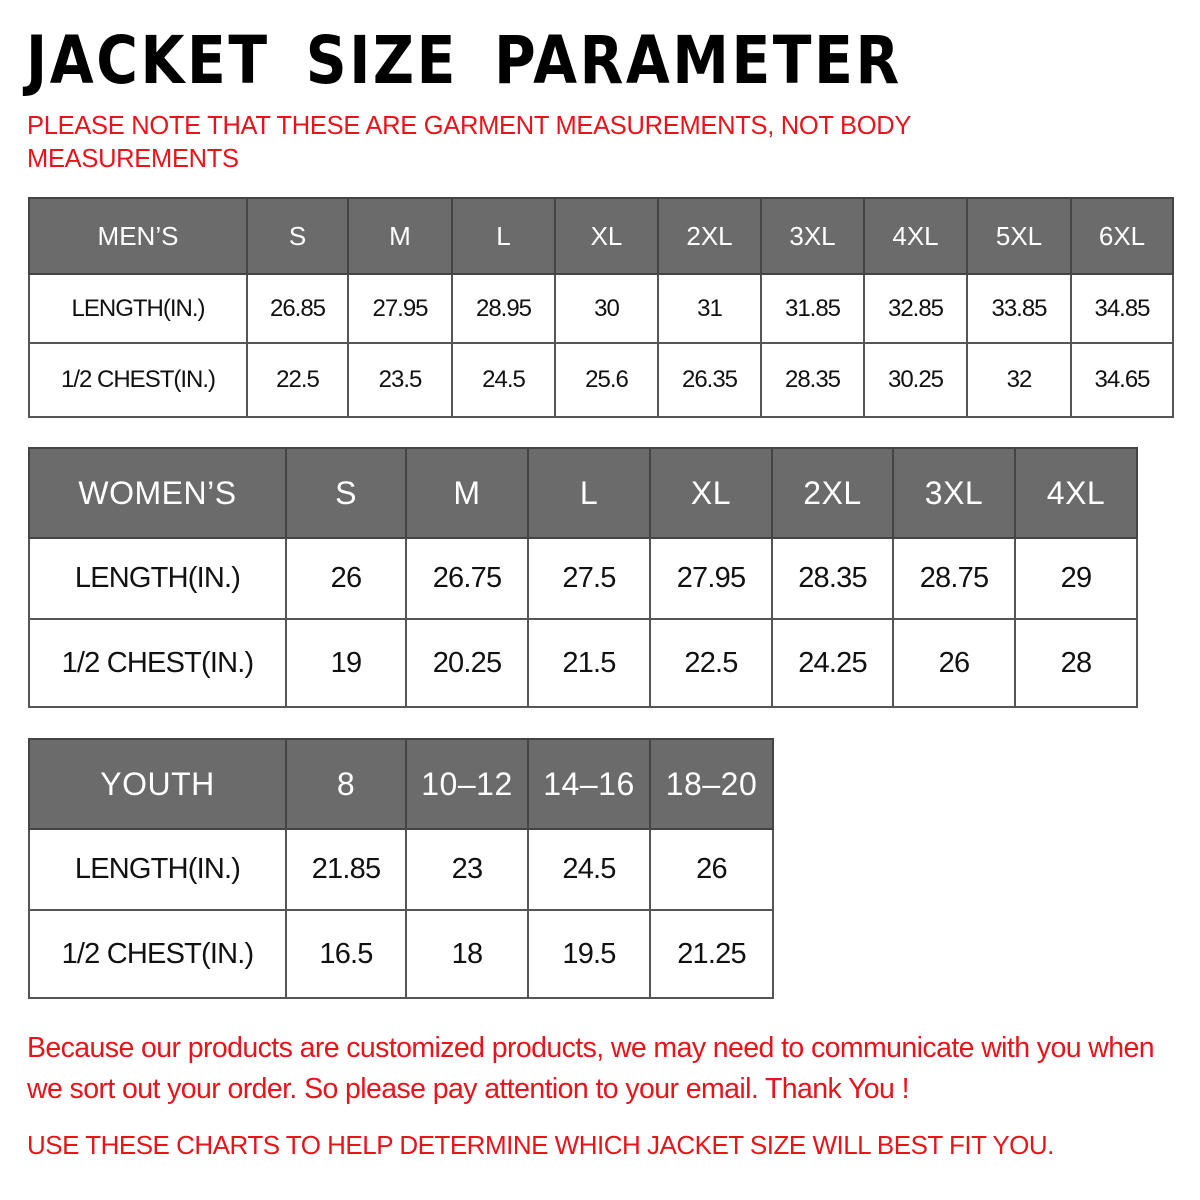  I want to click on measurement-value: 18, so click(467, 954).